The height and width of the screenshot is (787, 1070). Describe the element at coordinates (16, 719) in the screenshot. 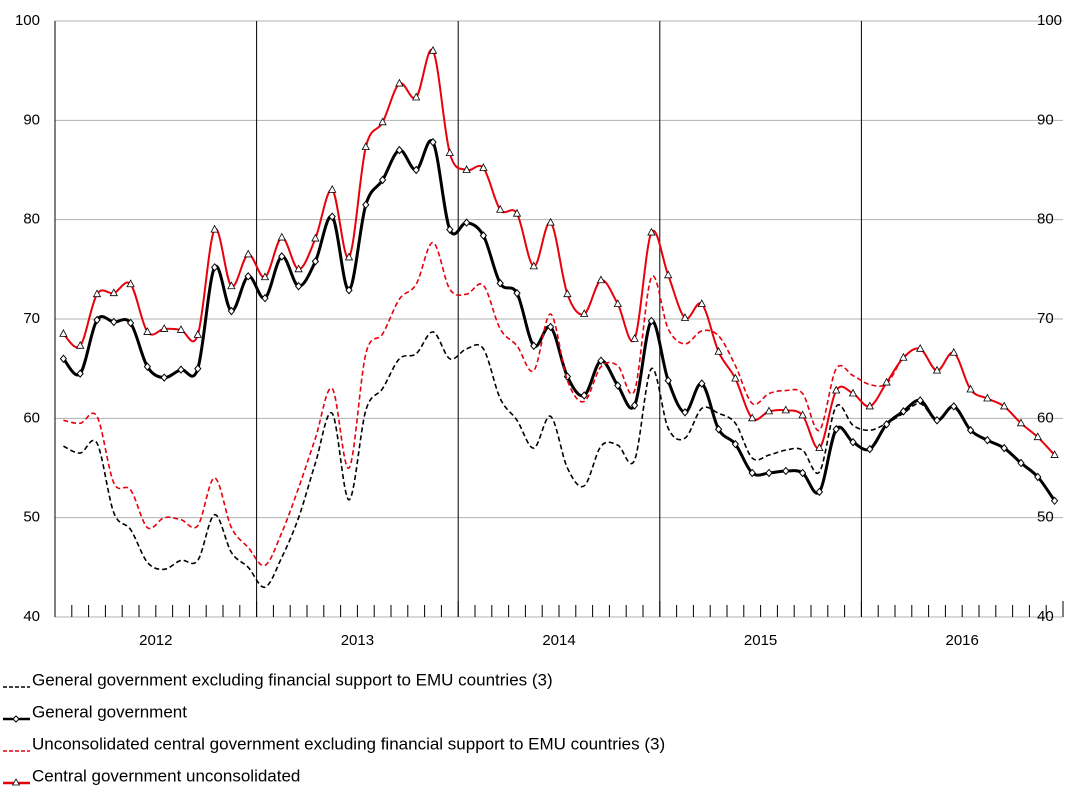

I see `legend-marker` at that location.